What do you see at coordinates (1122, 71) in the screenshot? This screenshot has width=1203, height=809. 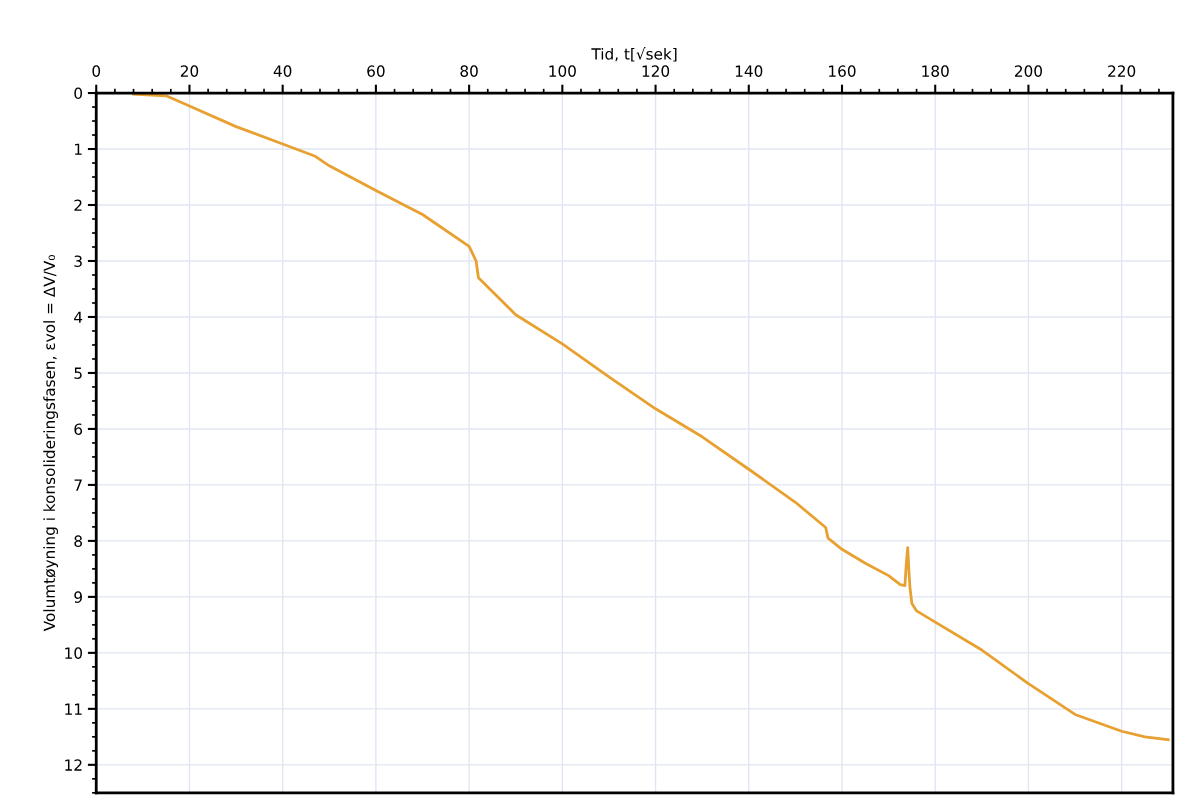 I see `x-tick-label: 220` at bounding box center [1122, 71].